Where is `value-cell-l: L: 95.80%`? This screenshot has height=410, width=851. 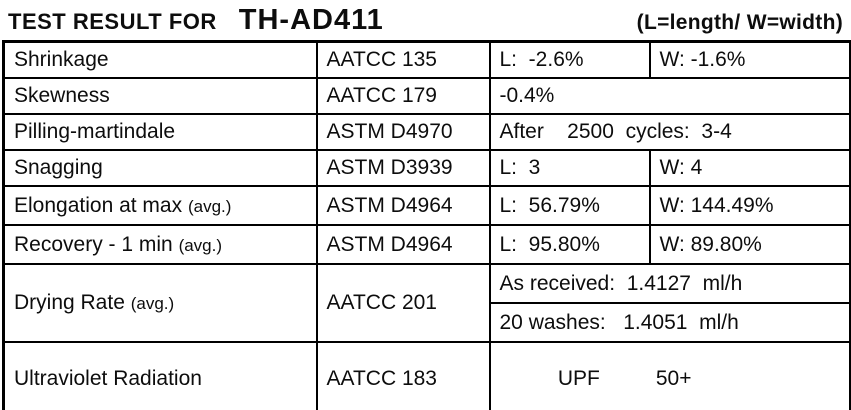
value-cell-l: L: 95.80% is located at coordinates (569, 244).